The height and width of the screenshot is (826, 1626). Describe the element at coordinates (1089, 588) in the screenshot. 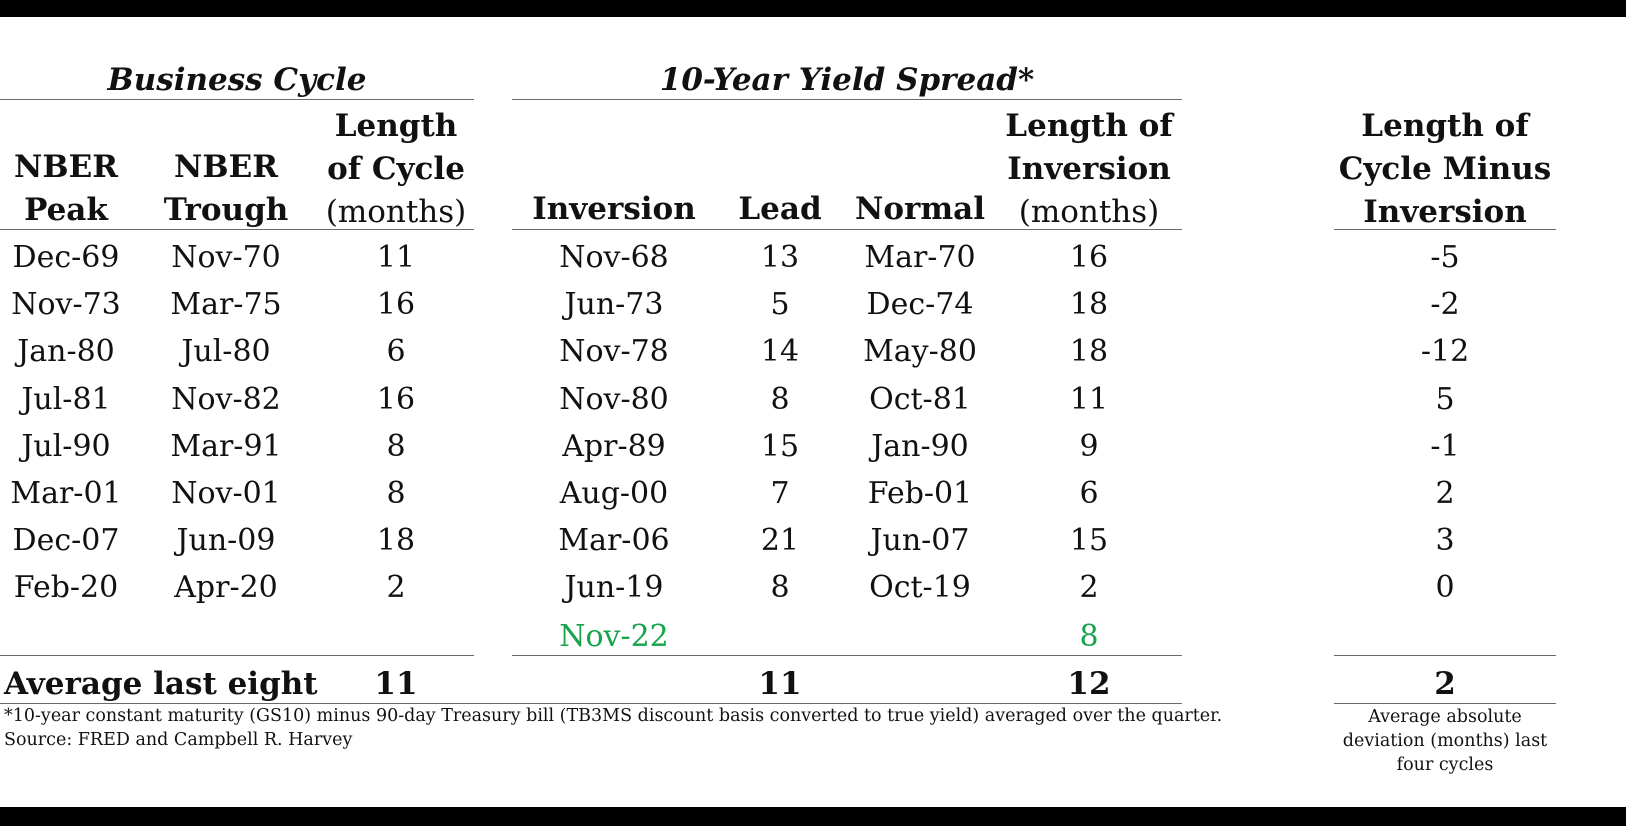

I see `cell-inversion-length: 2` at that location.